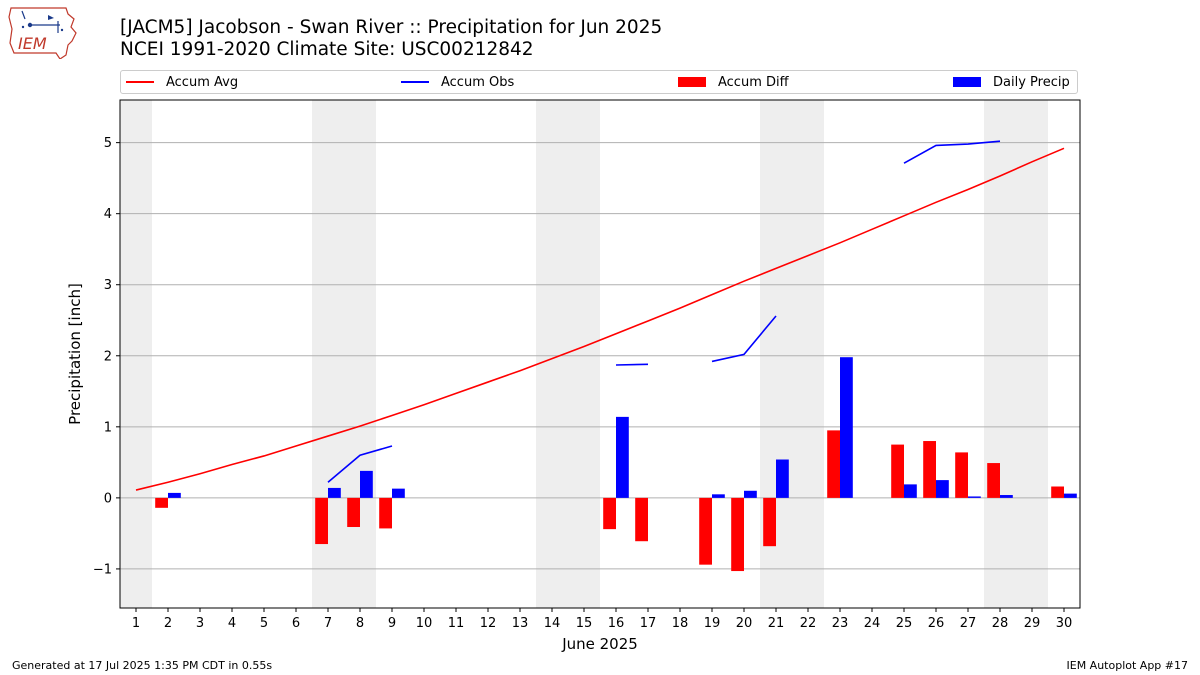 This screenshot has height=675, width=1200. What do you see at coordinates (360, 623) in the screenshot?
I see `x-tick-label: 8` at bounding box center [360, 623].